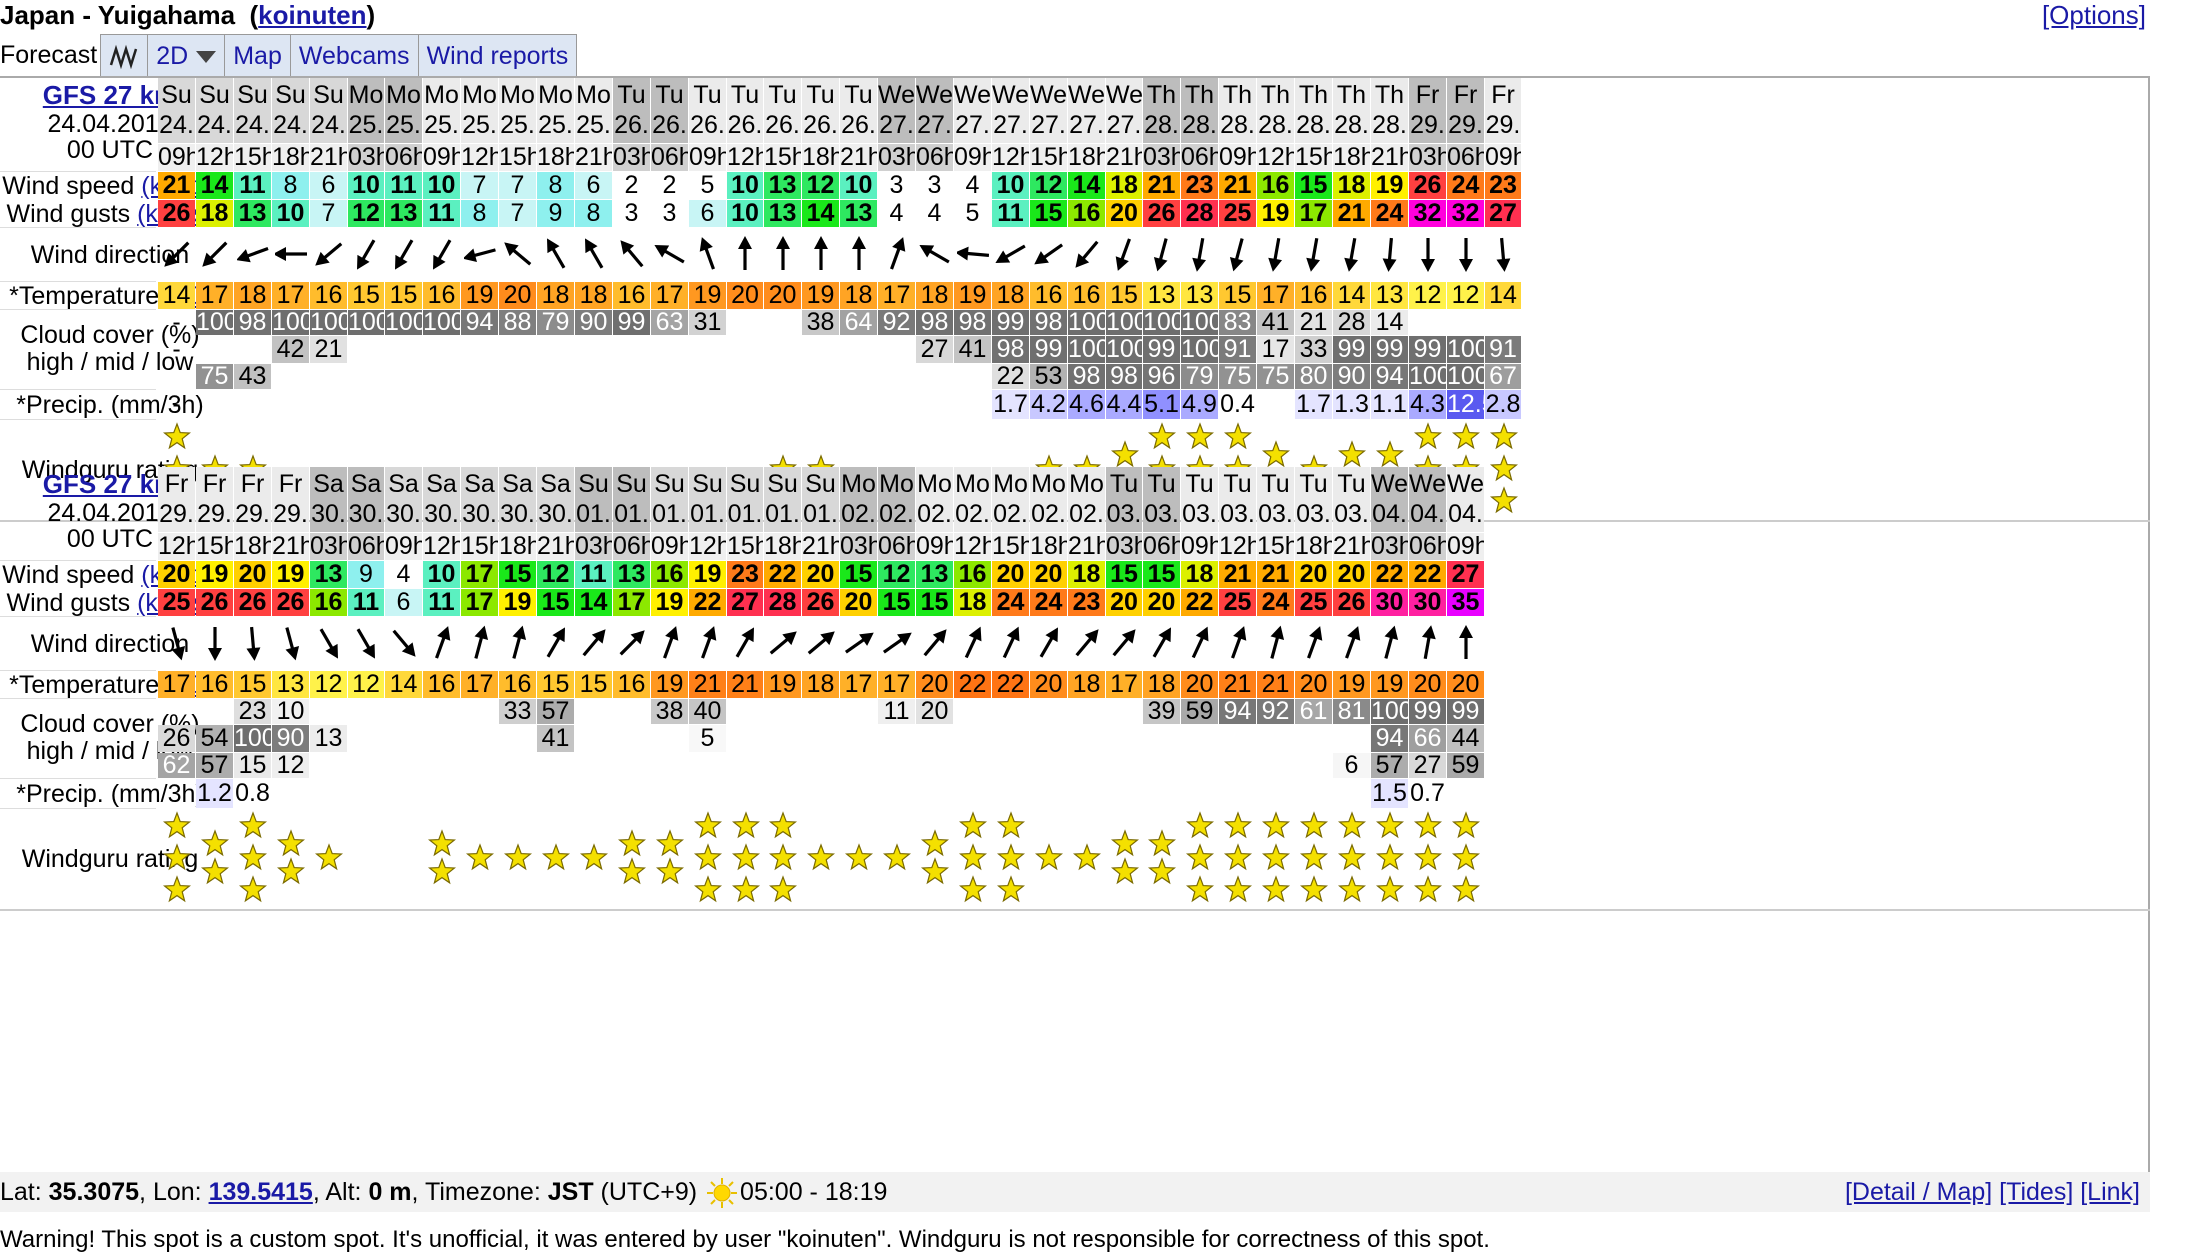 This screenshot has width=2208, height=1254. I want to click on temperature-cell: 21, so click(707, 684).